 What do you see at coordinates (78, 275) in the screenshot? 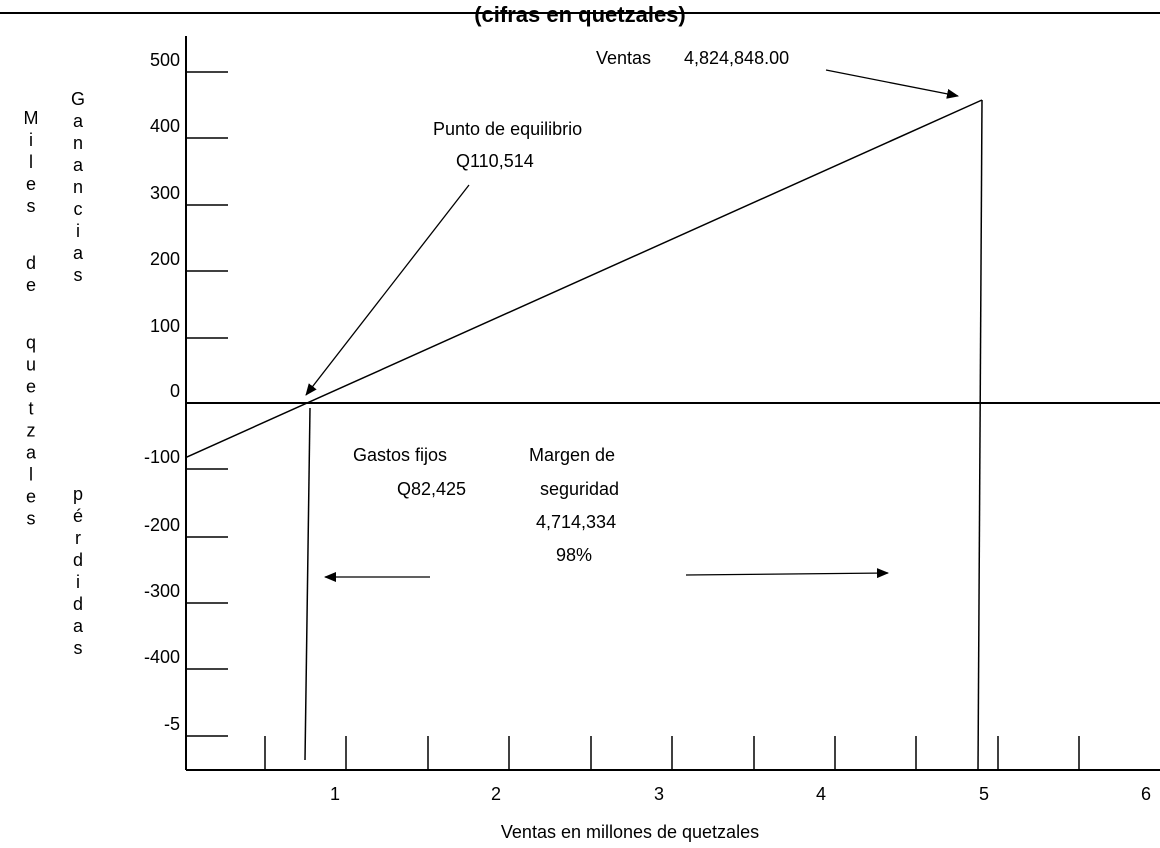
I see `y-axis-label-ganancias-char: s` at bounding box center [78, 275].